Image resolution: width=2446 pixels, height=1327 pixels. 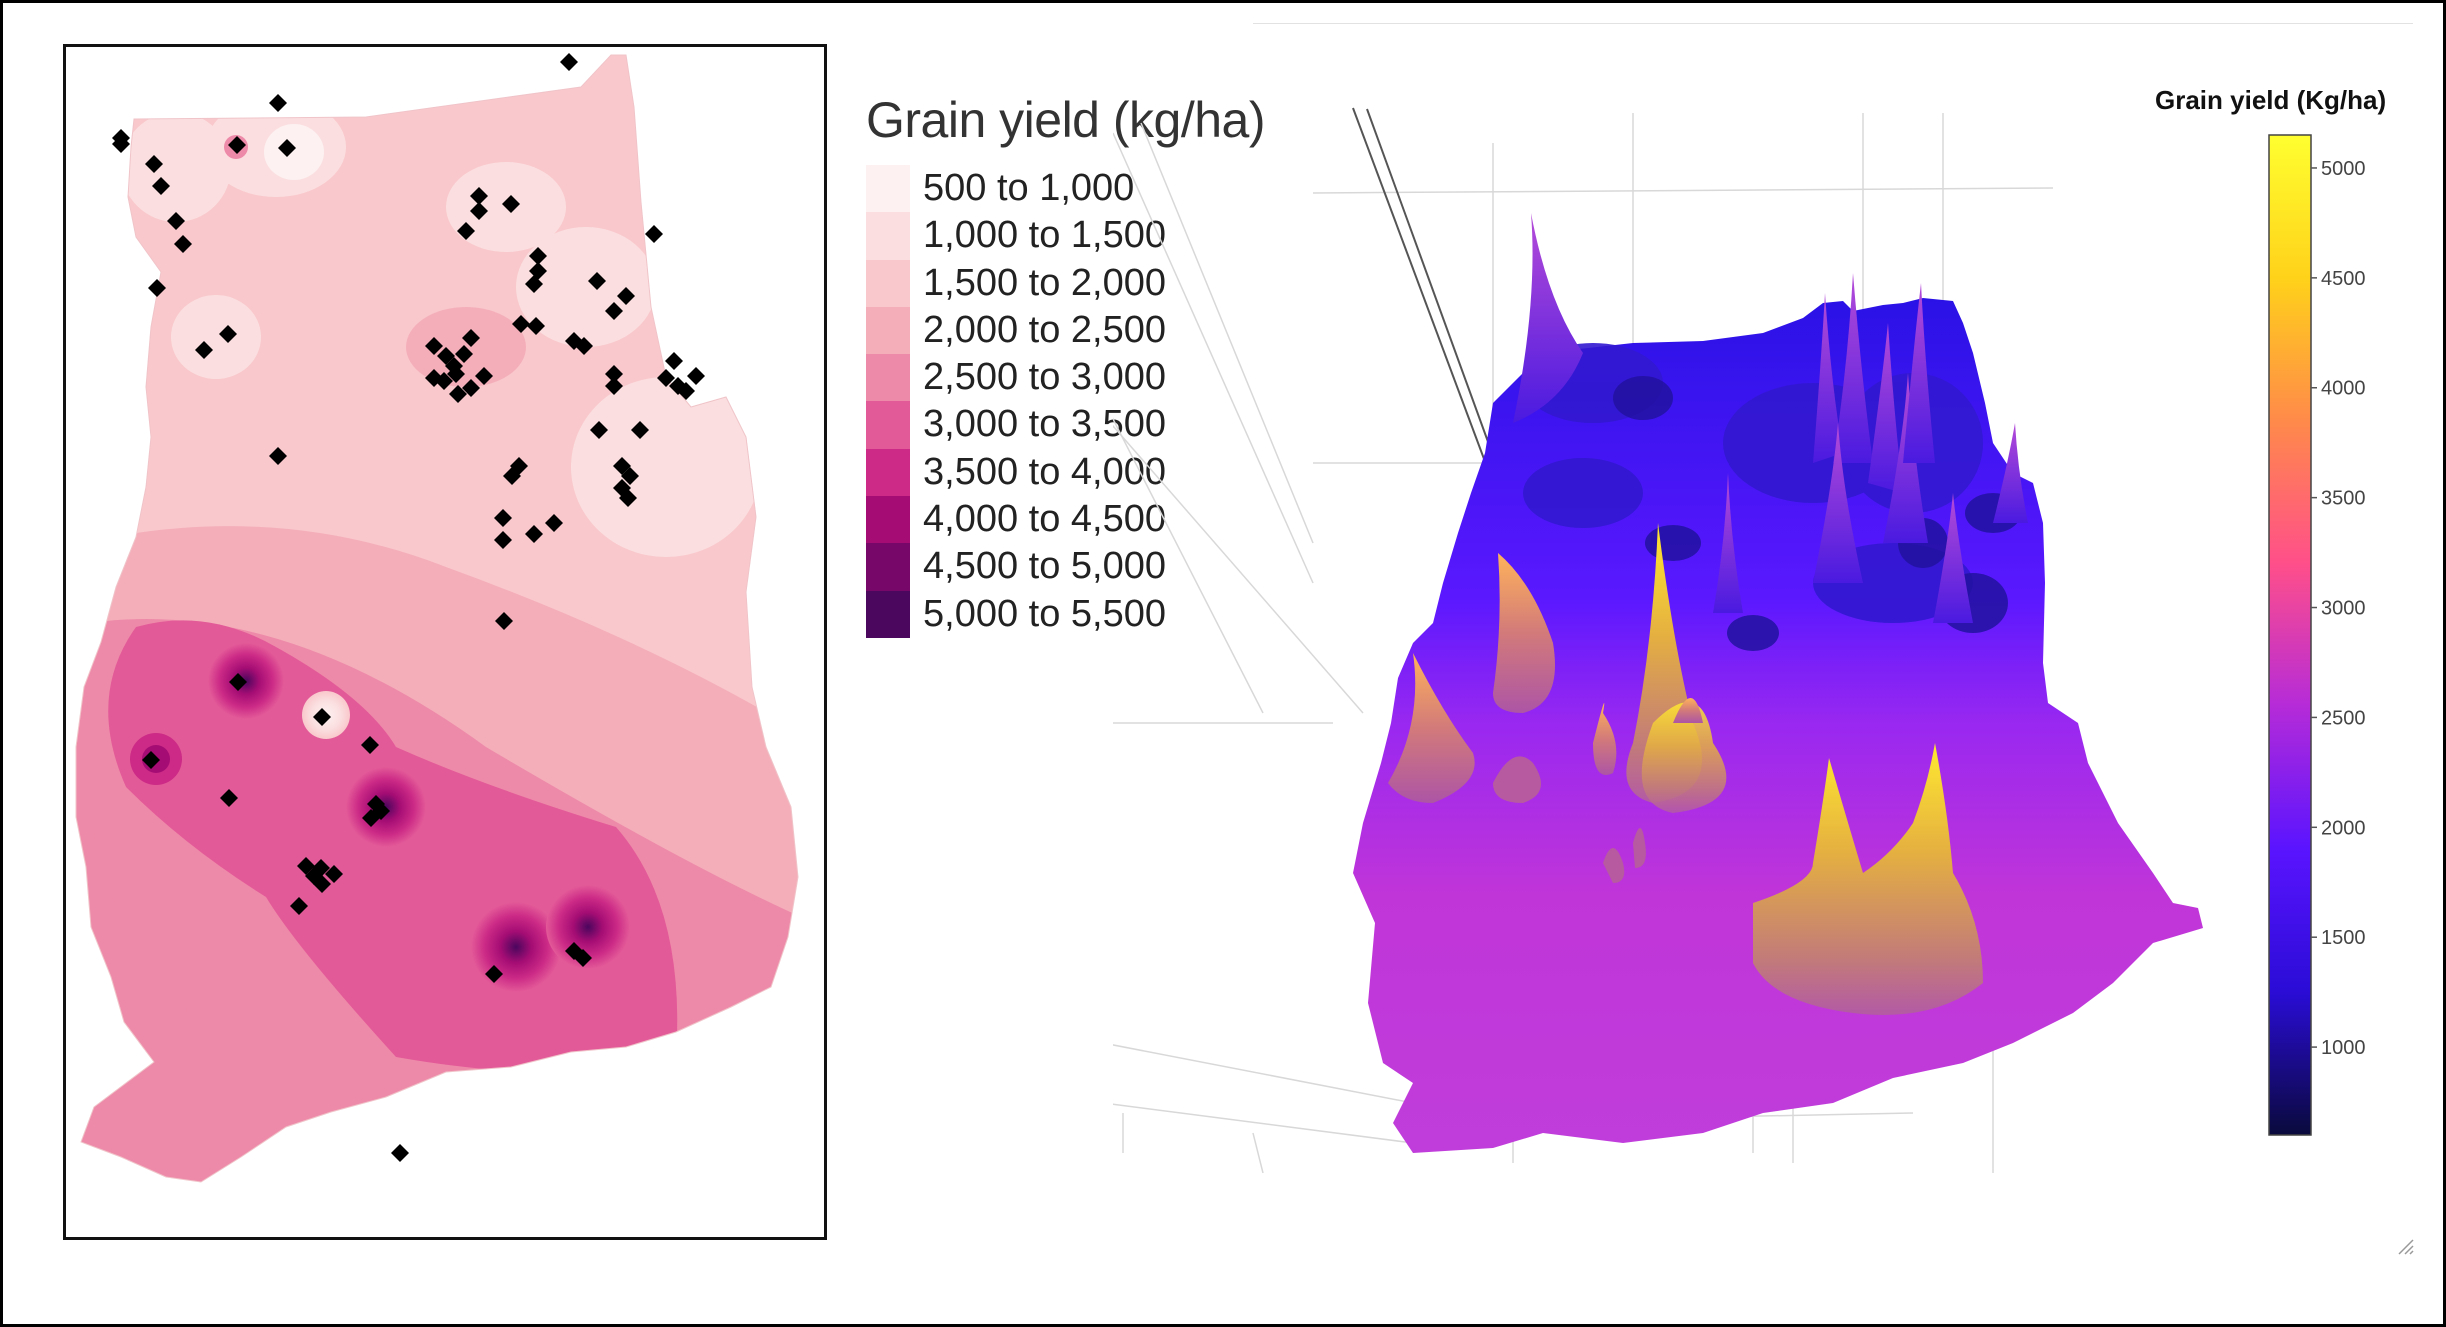 What do you see at coordinates (1044, 282) in the screenshot?
I see `legend-label: 1,500 to 2,000` at bounding box center [1044, 282].